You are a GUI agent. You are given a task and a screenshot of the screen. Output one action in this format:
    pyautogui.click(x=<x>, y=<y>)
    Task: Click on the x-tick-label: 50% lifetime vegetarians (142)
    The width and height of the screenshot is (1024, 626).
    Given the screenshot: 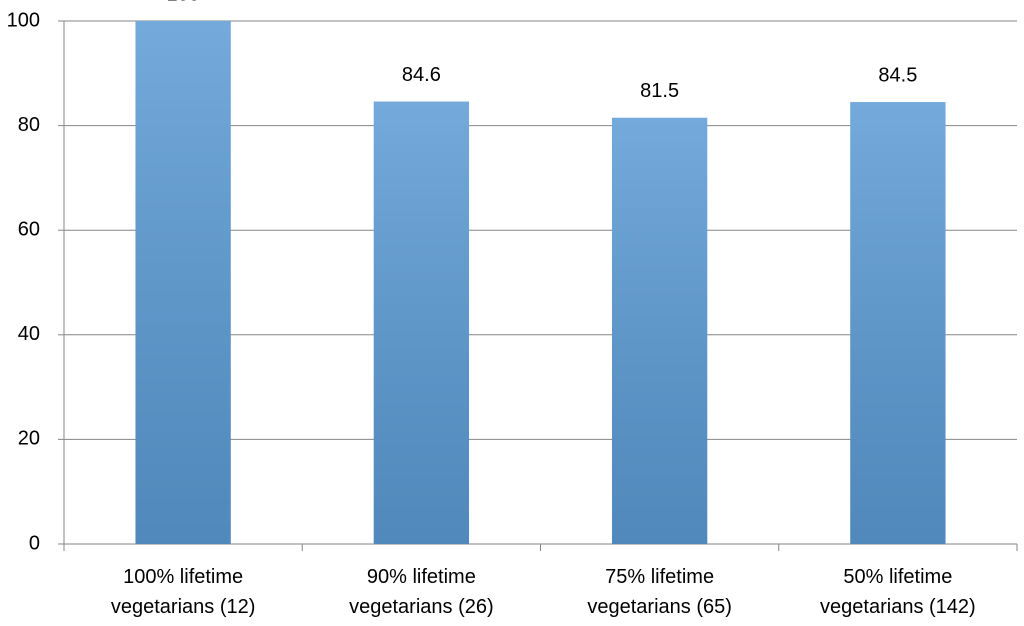 What is the action you would take?
    pyautogui.click(x=898, y=592)
    